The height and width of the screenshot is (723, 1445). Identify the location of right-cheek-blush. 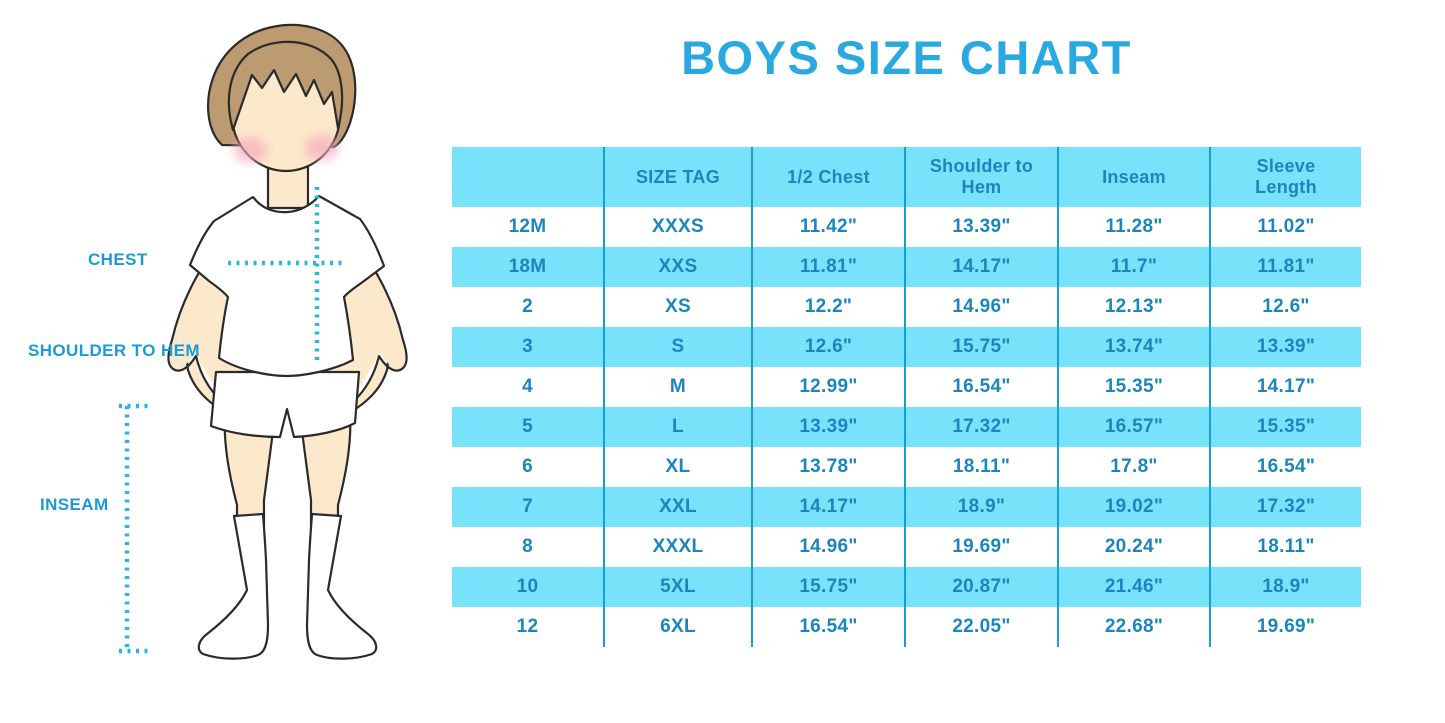
(322, 148).